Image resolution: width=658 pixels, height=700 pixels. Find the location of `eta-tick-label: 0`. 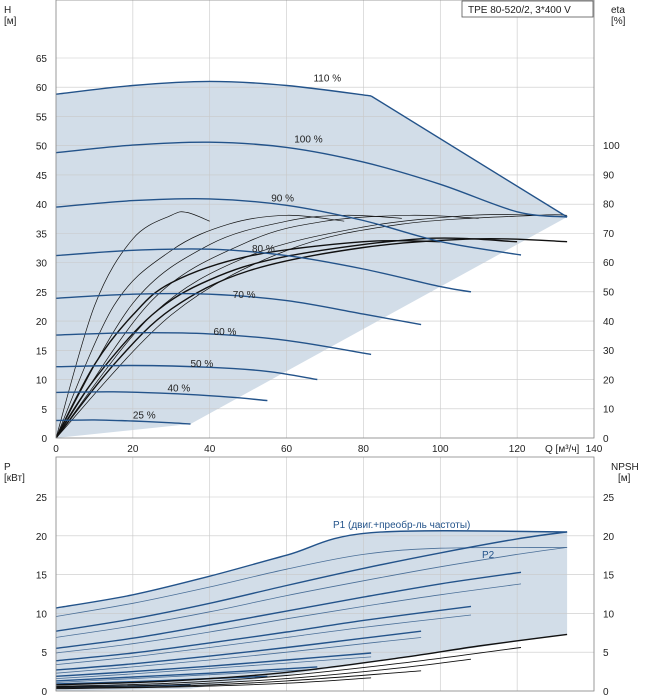

eta-tick-label: 0 is located at coordinates (606, 439).